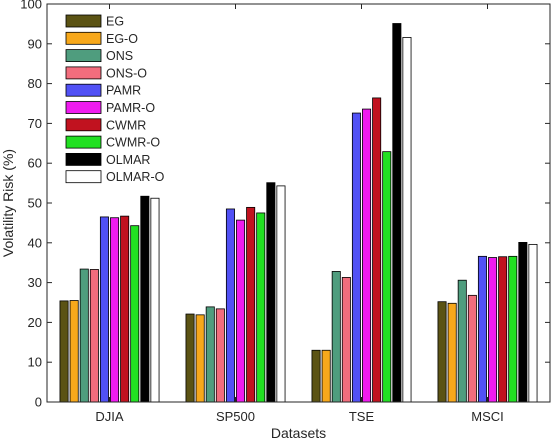 The image size is (552, 442). I want to click on y-tick-label: 90, so click(35, 43).